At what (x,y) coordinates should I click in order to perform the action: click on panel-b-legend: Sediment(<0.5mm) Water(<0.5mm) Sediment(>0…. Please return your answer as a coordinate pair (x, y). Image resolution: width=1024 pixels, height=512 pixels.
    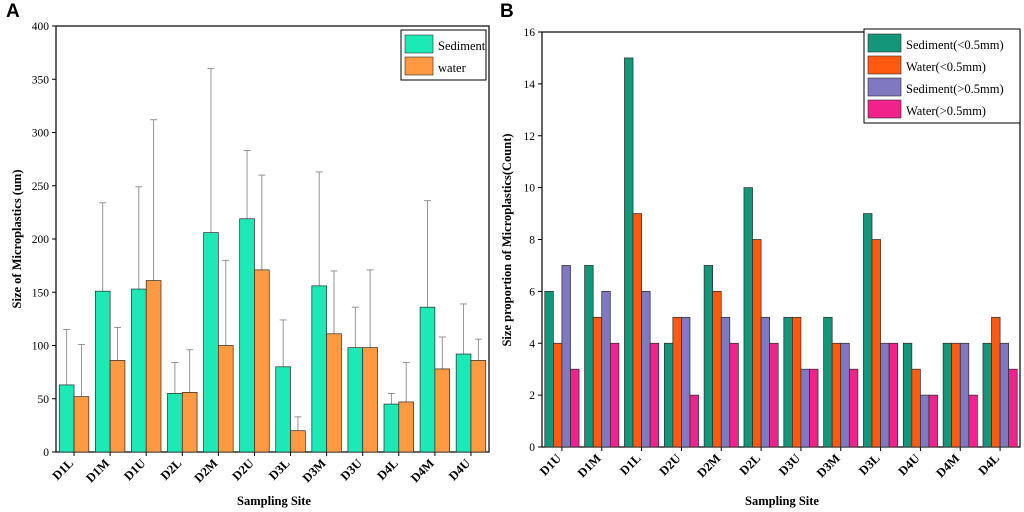
    Looking at the image, I should click on (942, 76).